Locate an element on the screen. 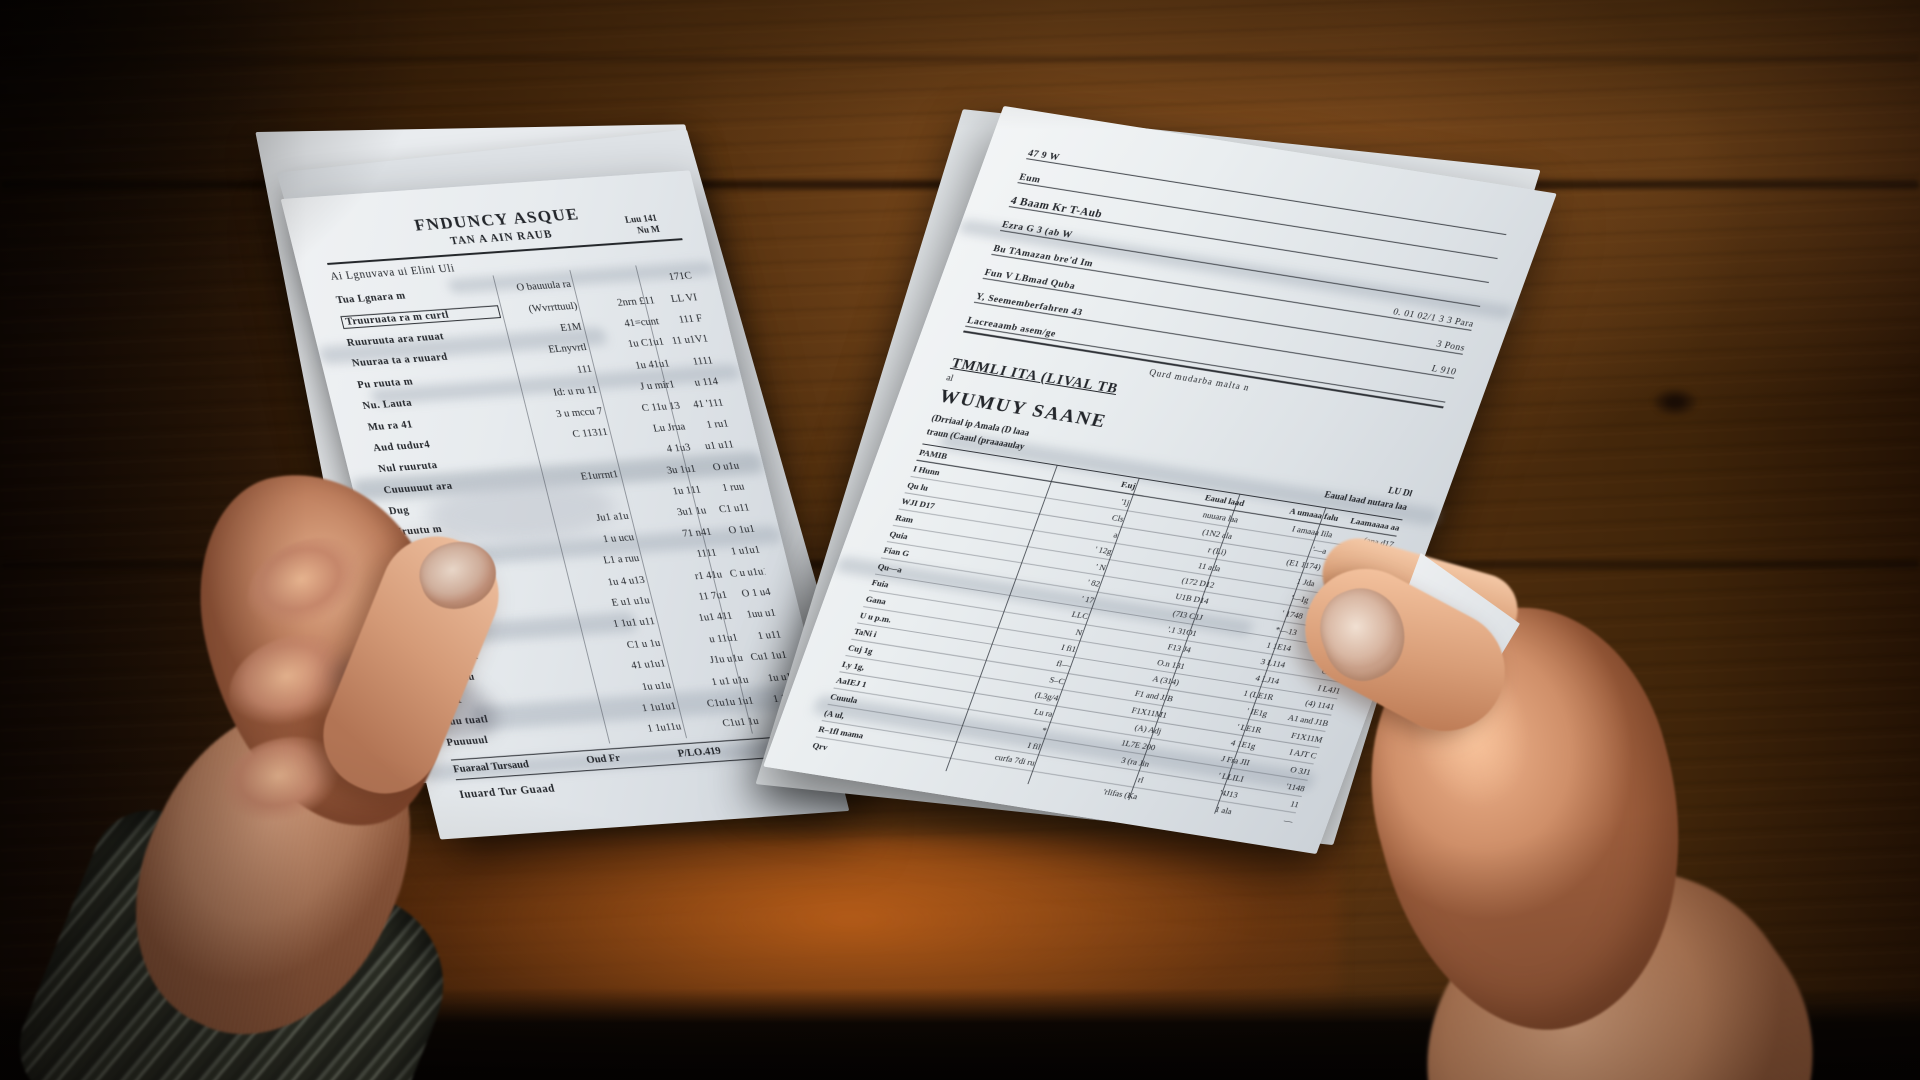 The image size is (1920, 1080). row-value: 1 ruu is located at coordinates (733, 487).